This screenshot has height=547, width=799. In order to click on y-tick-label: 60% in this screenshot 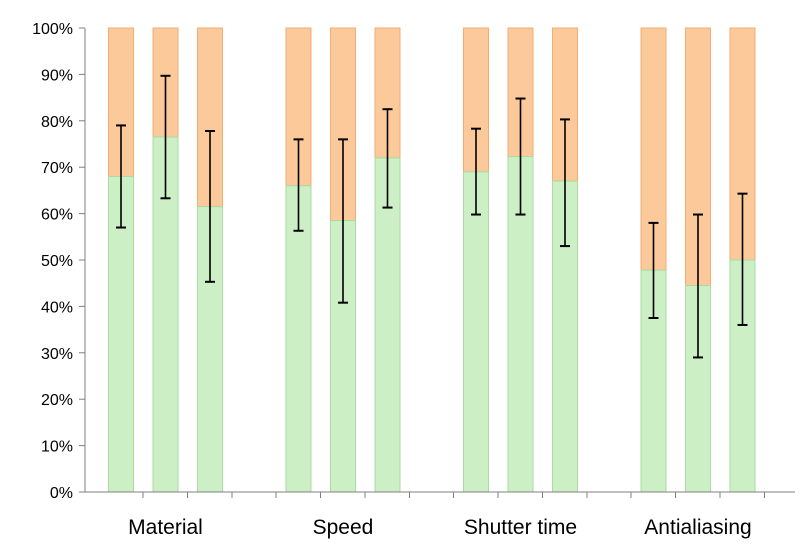, I will do `click(57, 215)`.